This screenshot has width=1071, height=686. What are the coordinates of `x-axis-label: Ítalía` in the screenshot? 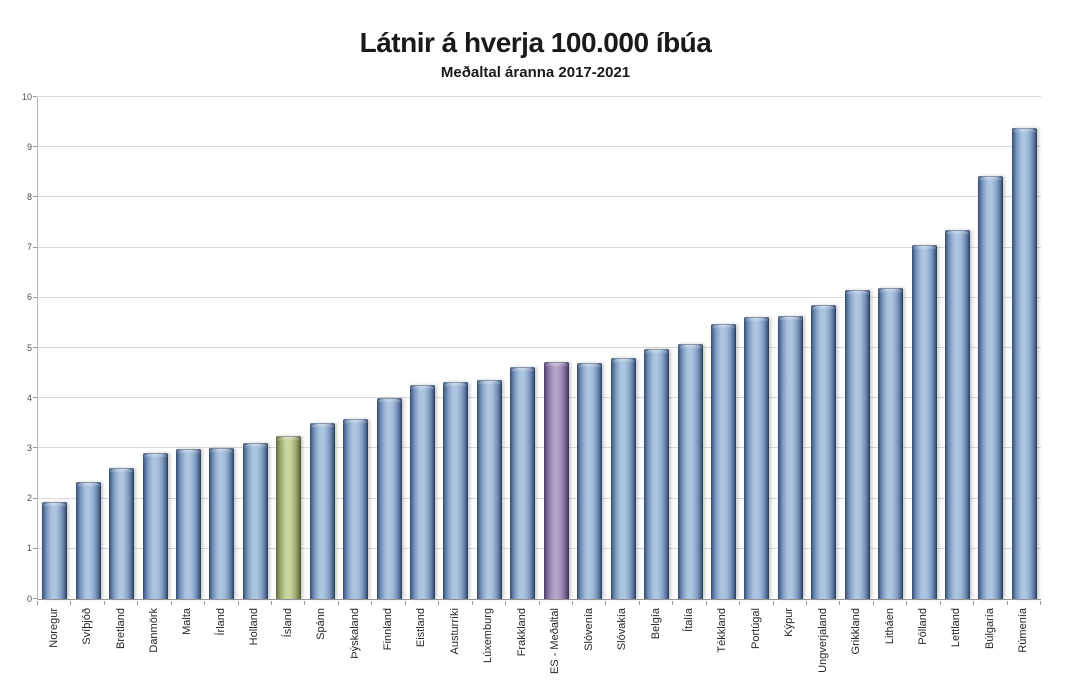 It's located at (688, 620).